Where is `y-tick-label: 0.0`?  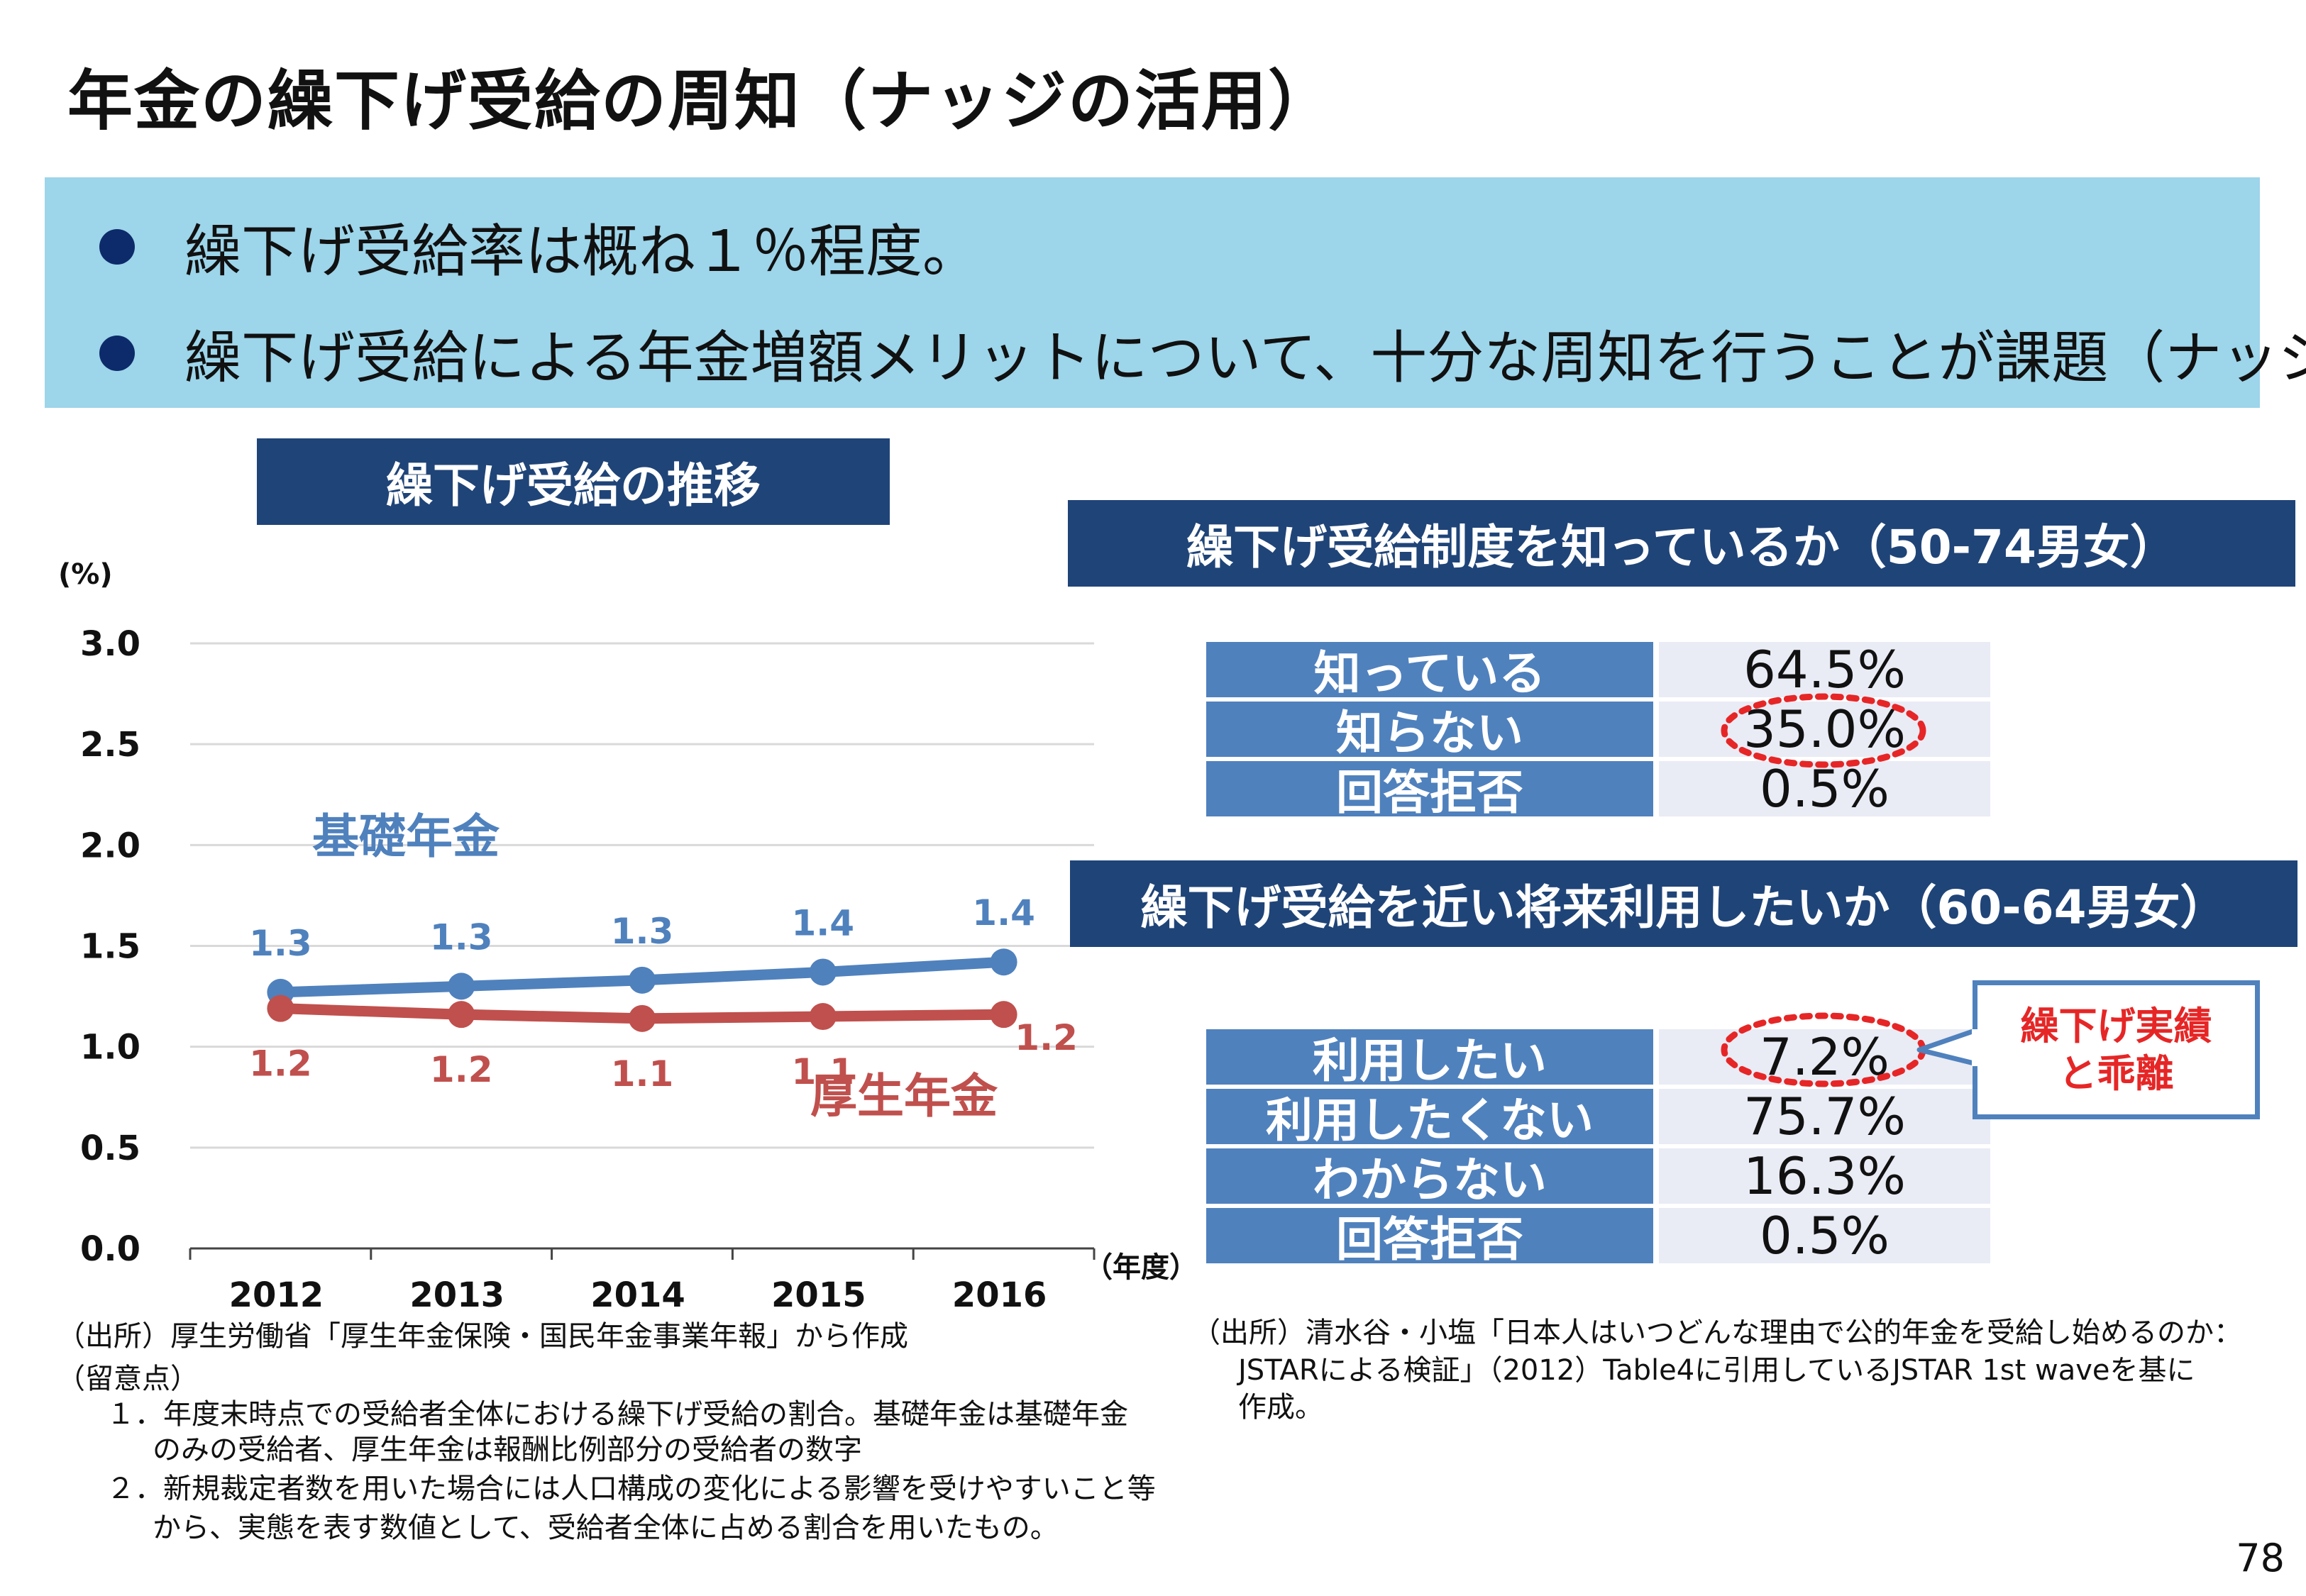 y-tick-label: 0.0 is located at coordinates (110, 1249).